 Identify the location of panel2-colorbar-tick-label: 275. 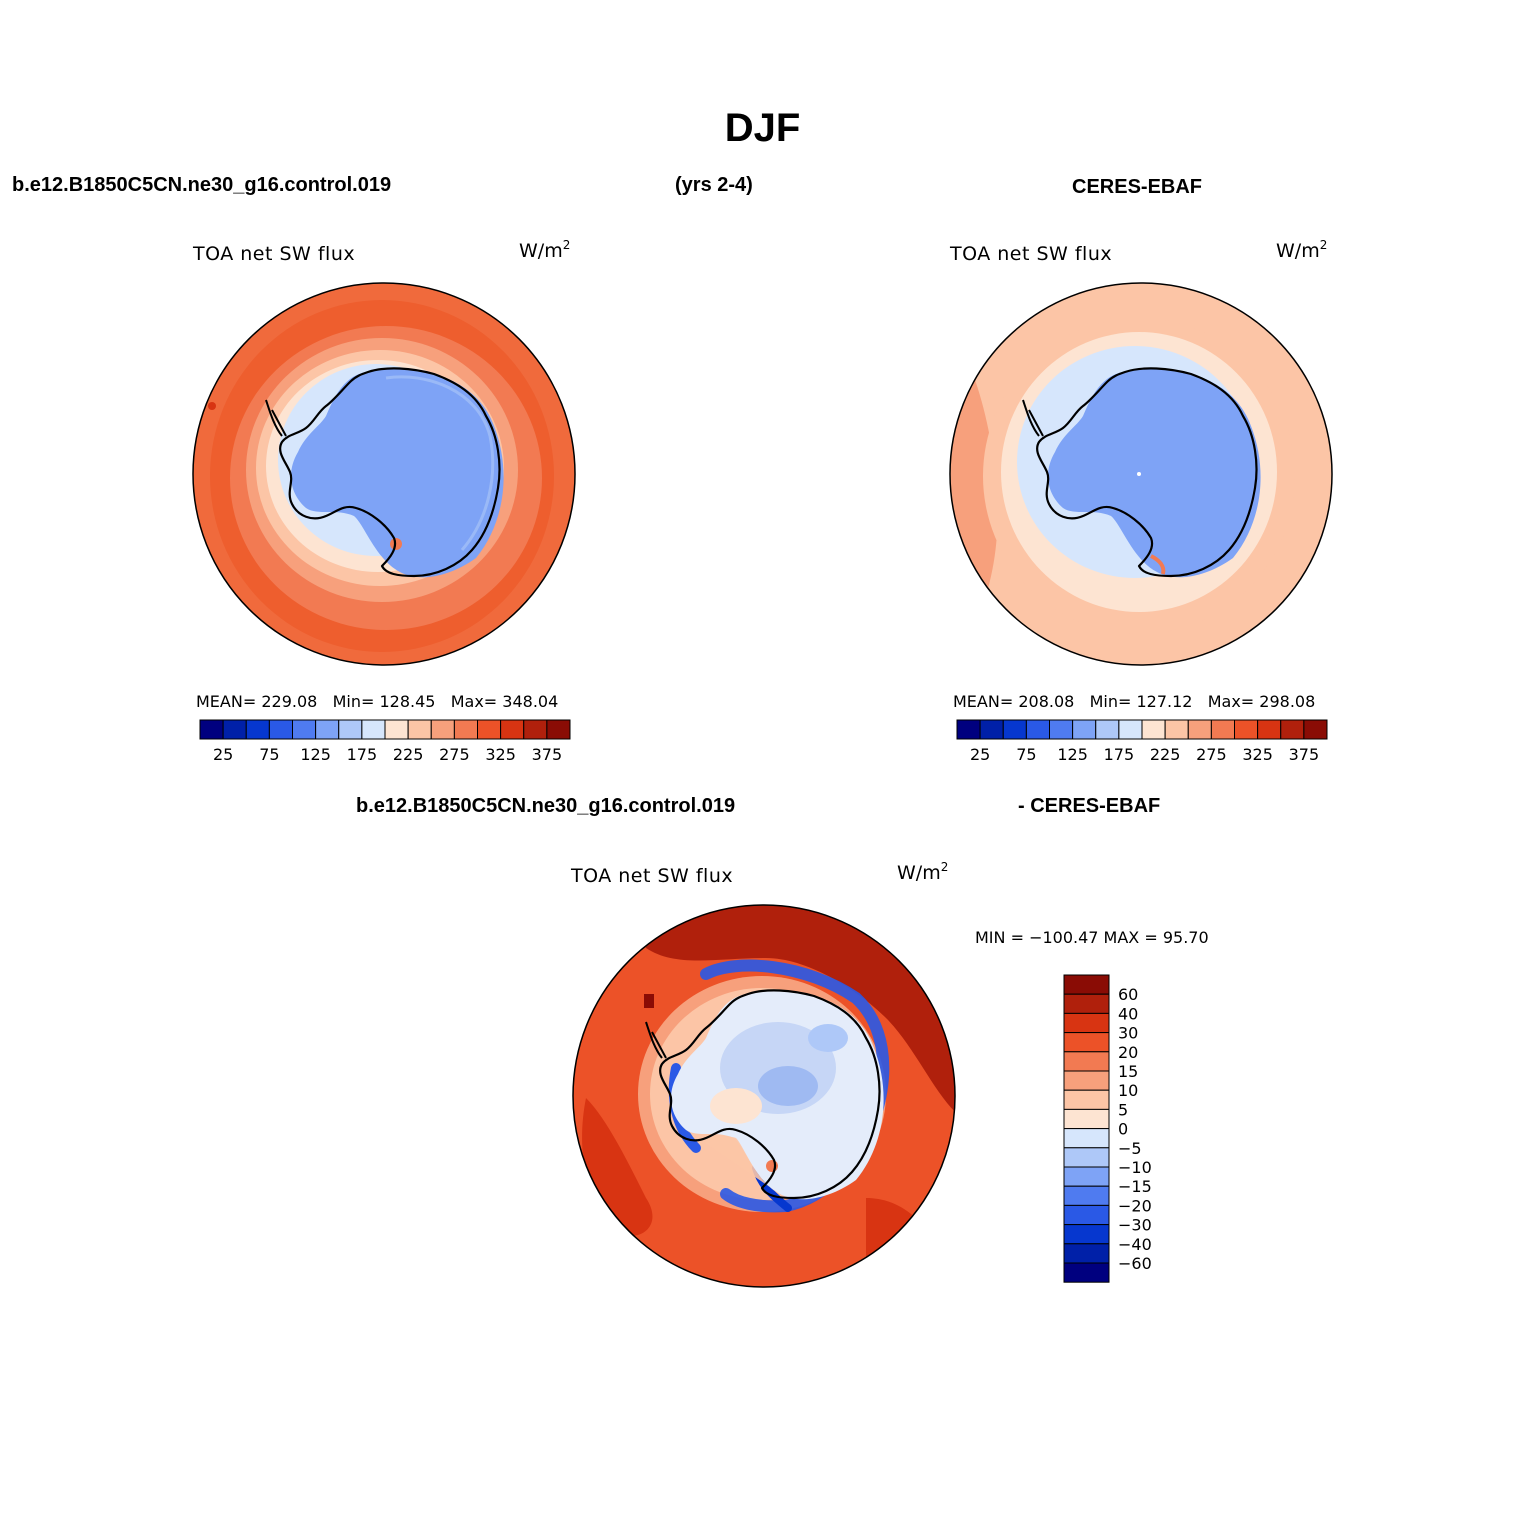
(1211, 754).